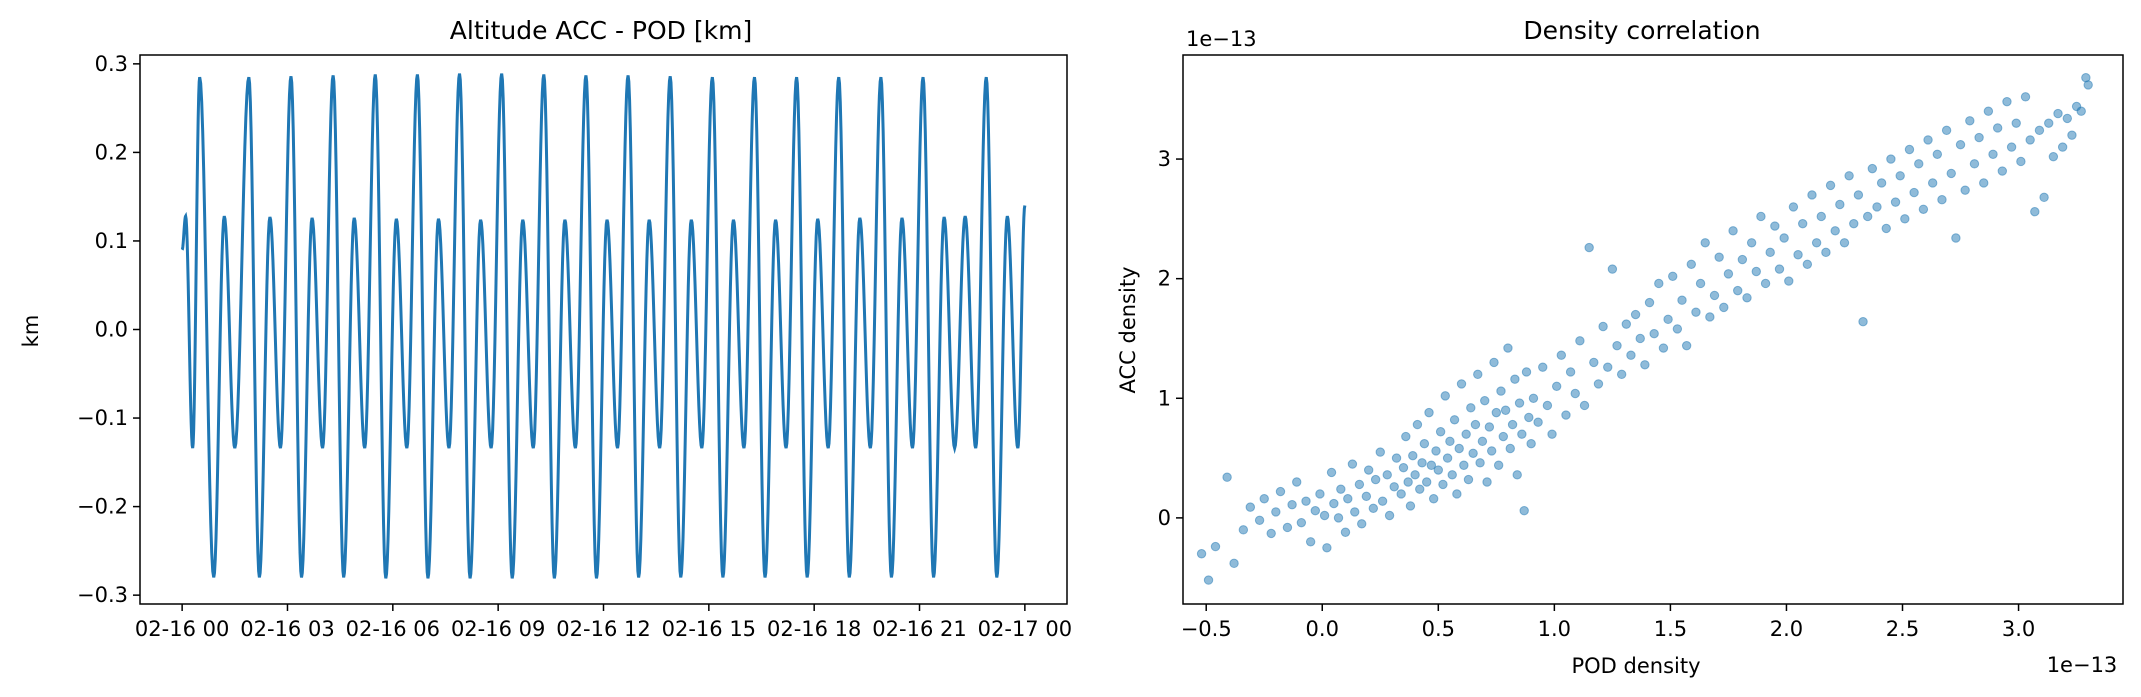 The height and width of the screenshot is (697, 2141). What do you see at coordinates (182, 629) in the screenshot?
I see `altitude-x-tick-label: 02-16 00` at bounding box center [182, 629].